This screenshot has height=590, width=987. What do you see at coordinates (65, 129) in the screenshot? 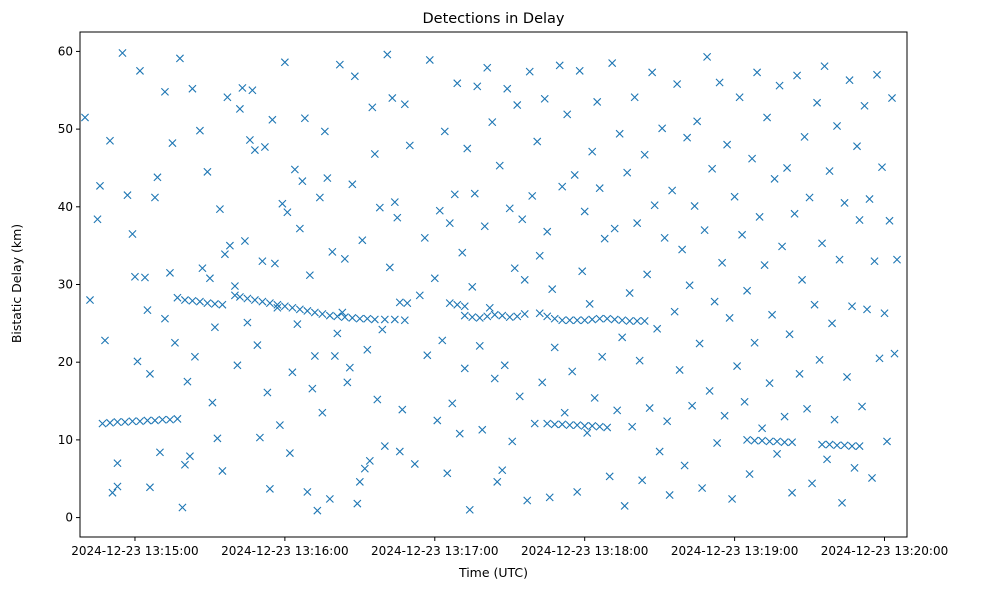
I see `y-tick-label: 50` at bounding box center [65, 129].